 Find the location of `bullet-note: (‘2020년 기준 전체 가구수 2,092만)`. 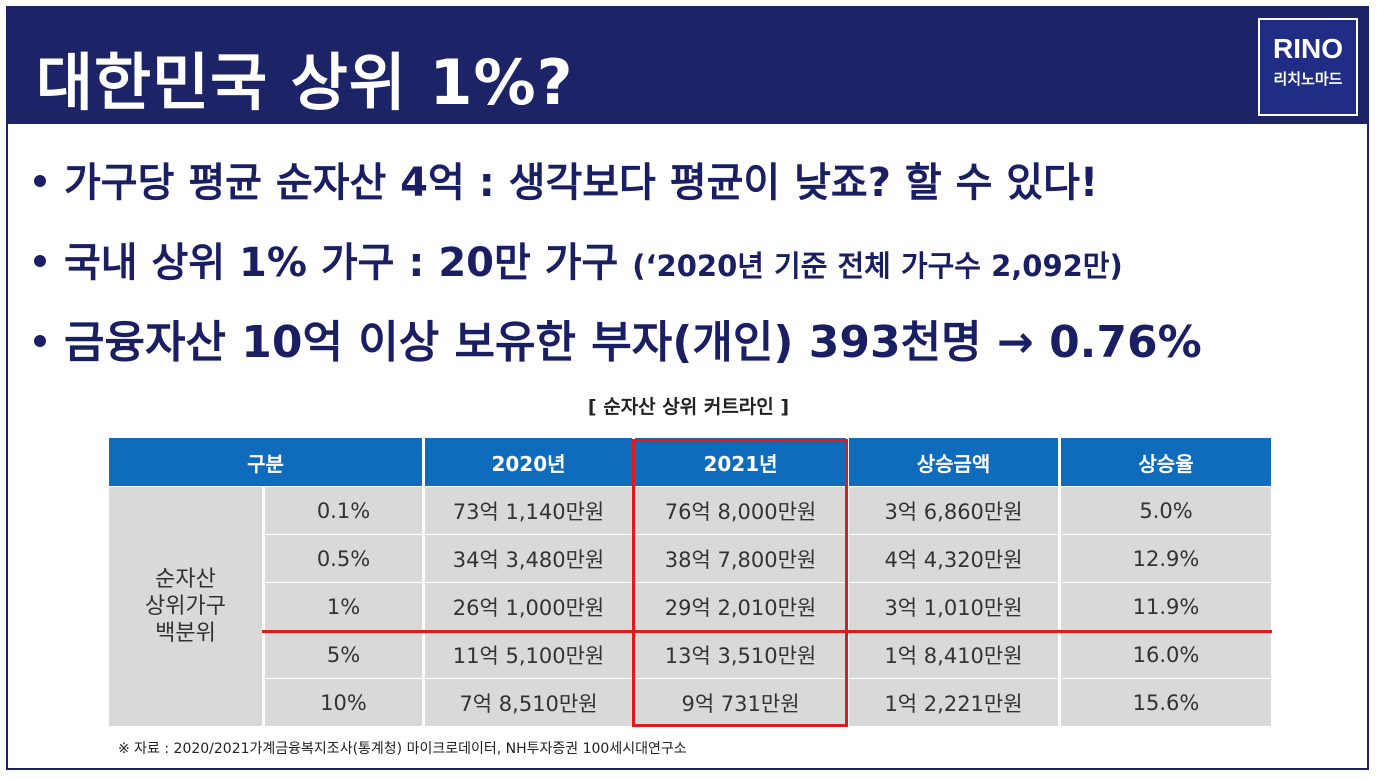

bullet-note: (‘2020년 기준 전체 가구수 2,092만) is located at coordinates (877, 266).